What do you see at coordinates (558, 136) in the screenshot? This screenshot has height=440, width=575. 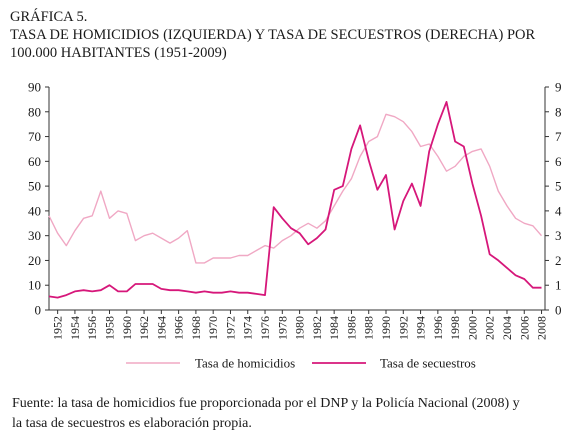 I see `y-right-tick-label: 7` at bounding box center [558, 136].